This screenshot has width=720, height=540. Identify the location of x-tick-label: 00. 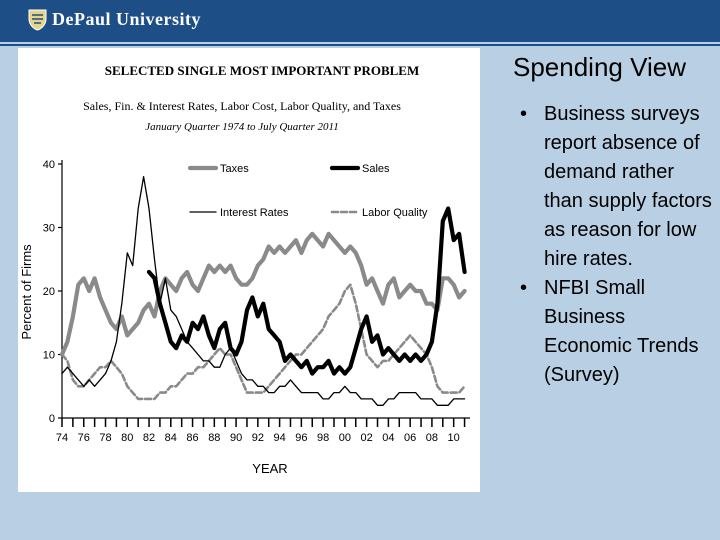
(345, 438).